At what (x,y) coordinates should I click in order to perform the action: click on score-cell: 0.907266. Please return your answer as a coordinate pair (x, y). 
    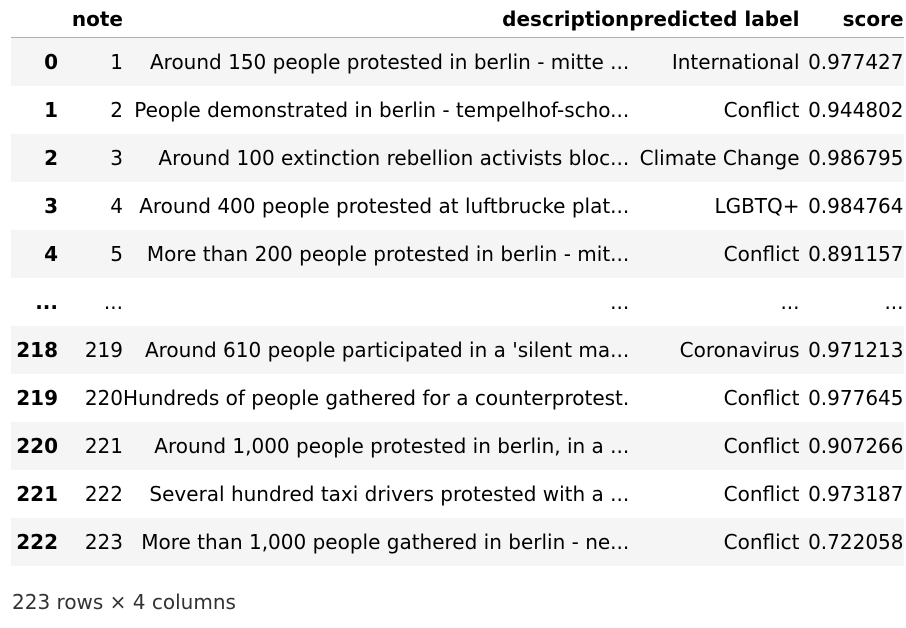
    Looking at the image, I should click on (856, 445).